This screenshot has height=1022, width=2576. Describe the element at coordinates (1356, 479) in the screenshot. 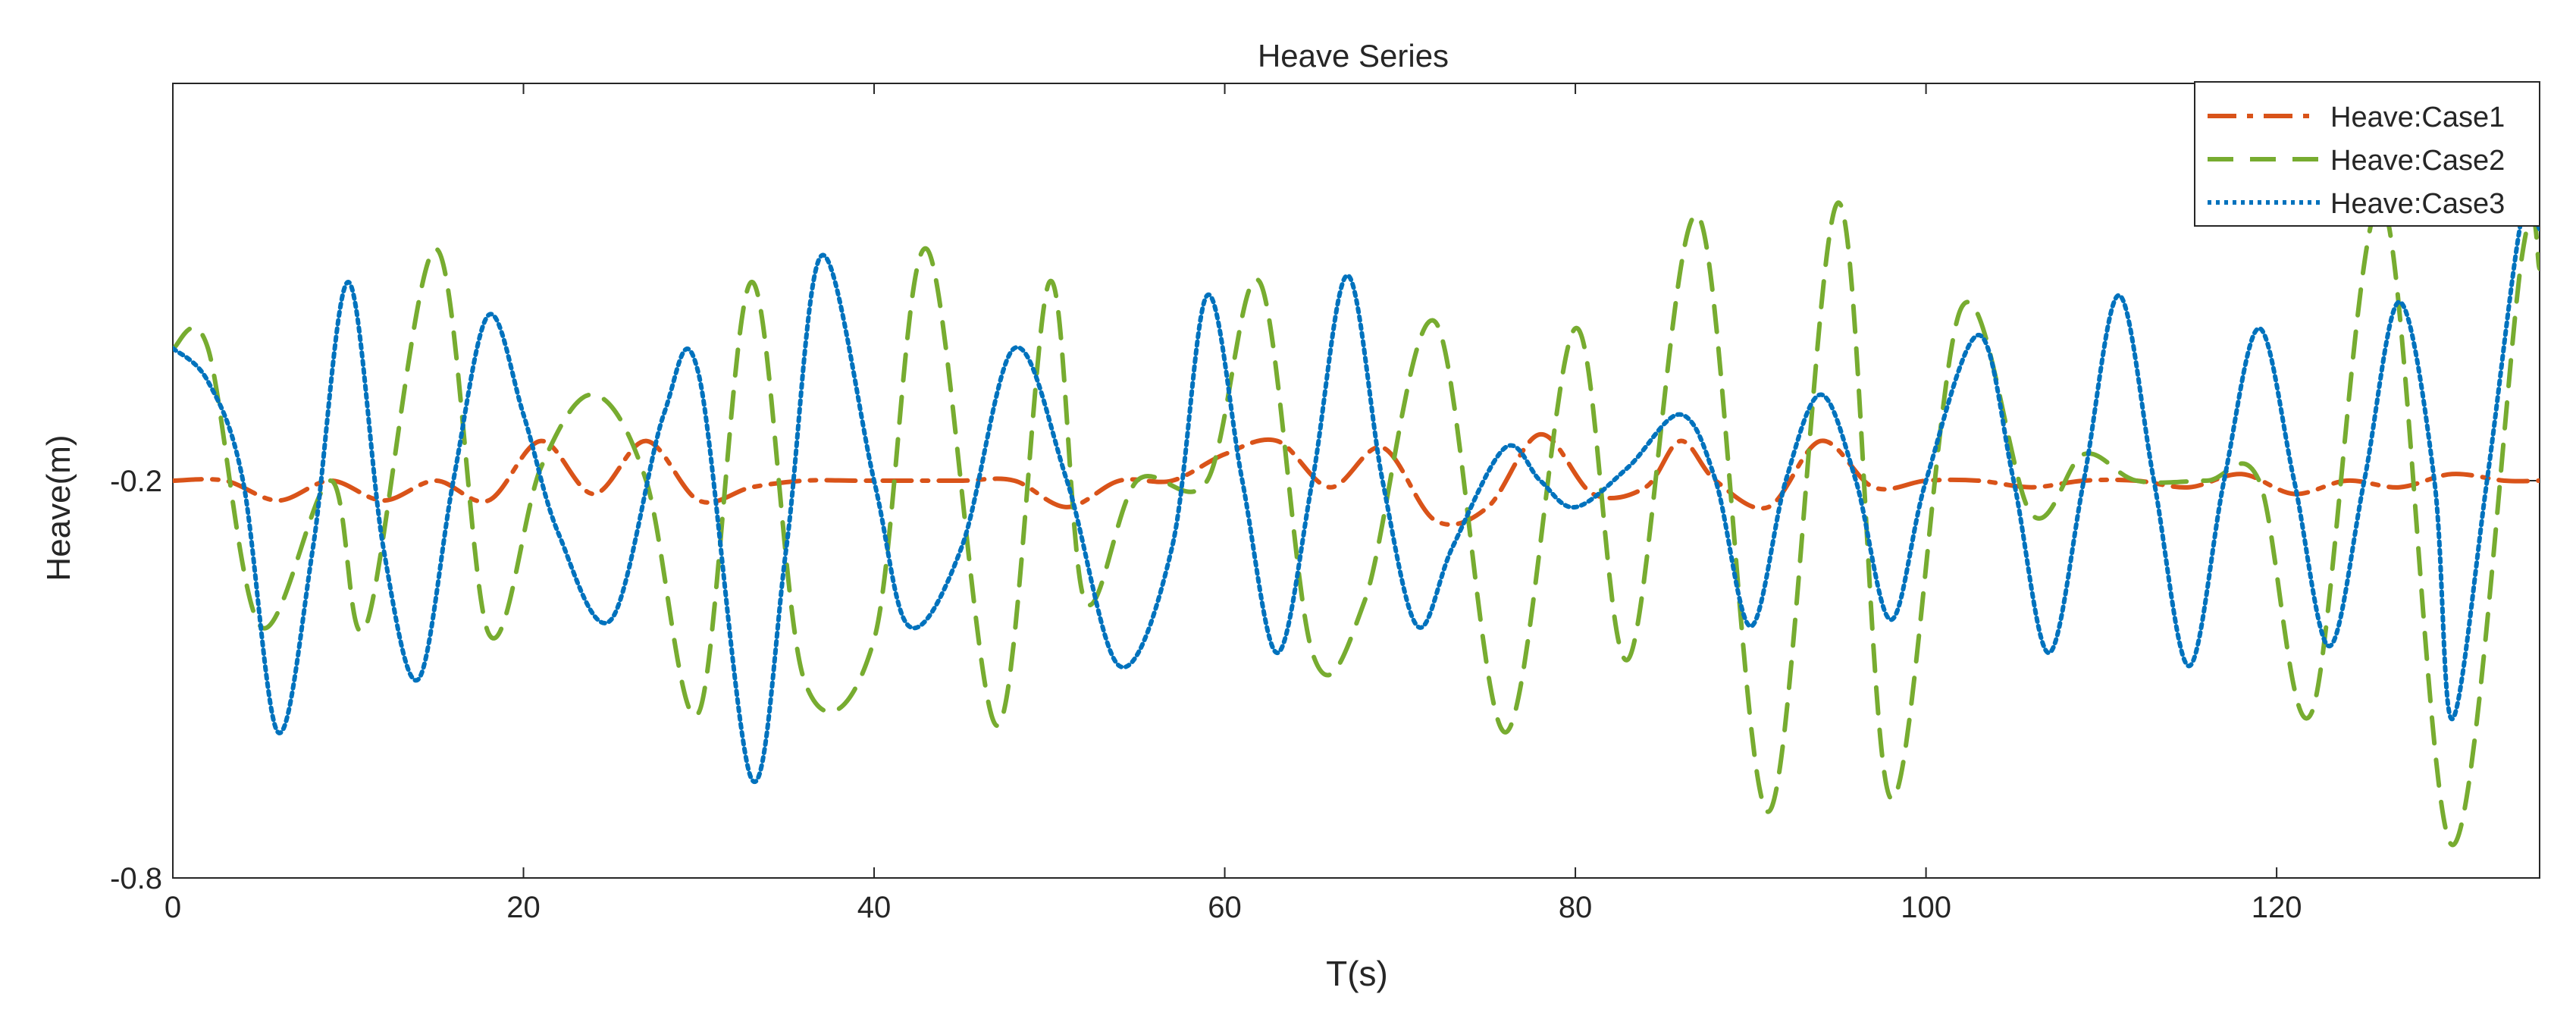

I see `series-line-case1` at that location.